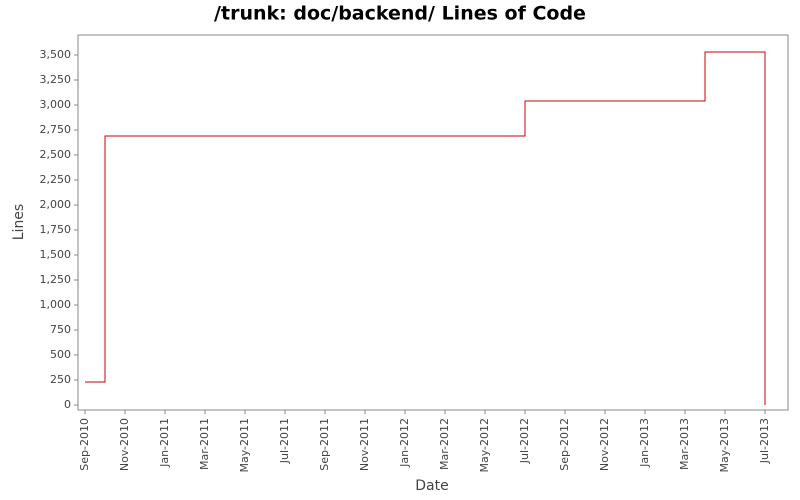  Describe the element at coordinates (56, 79) in the screenshot. I see `y-tick-label: 3,250` at that location.